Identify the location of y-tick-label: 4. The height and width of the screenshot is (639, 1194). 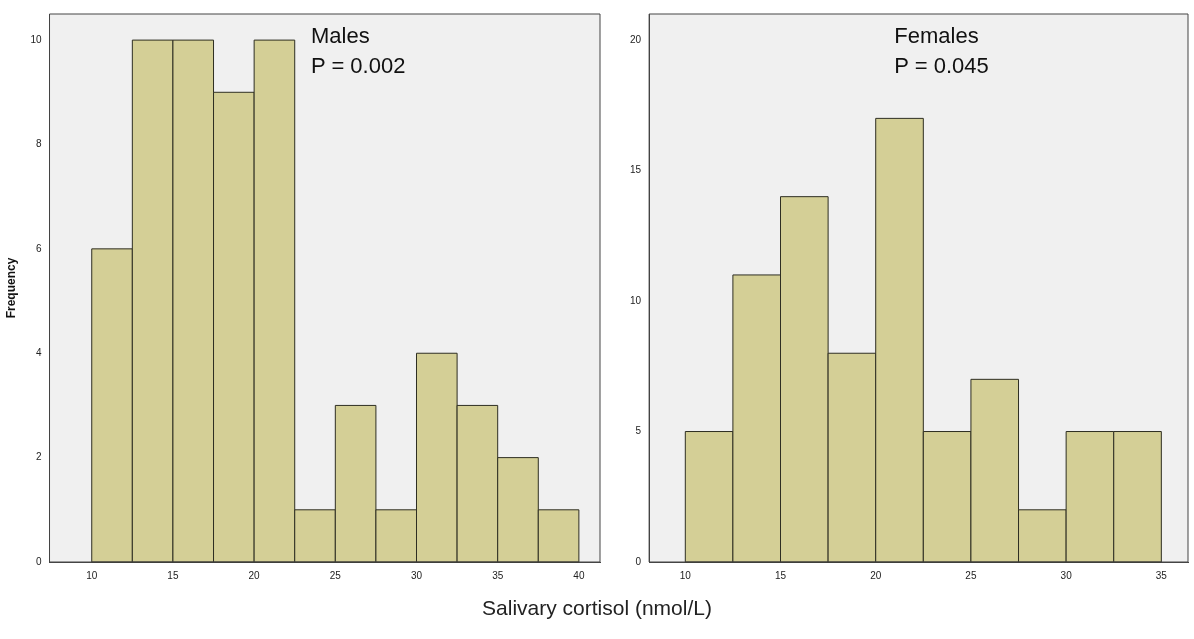
(38, 352).